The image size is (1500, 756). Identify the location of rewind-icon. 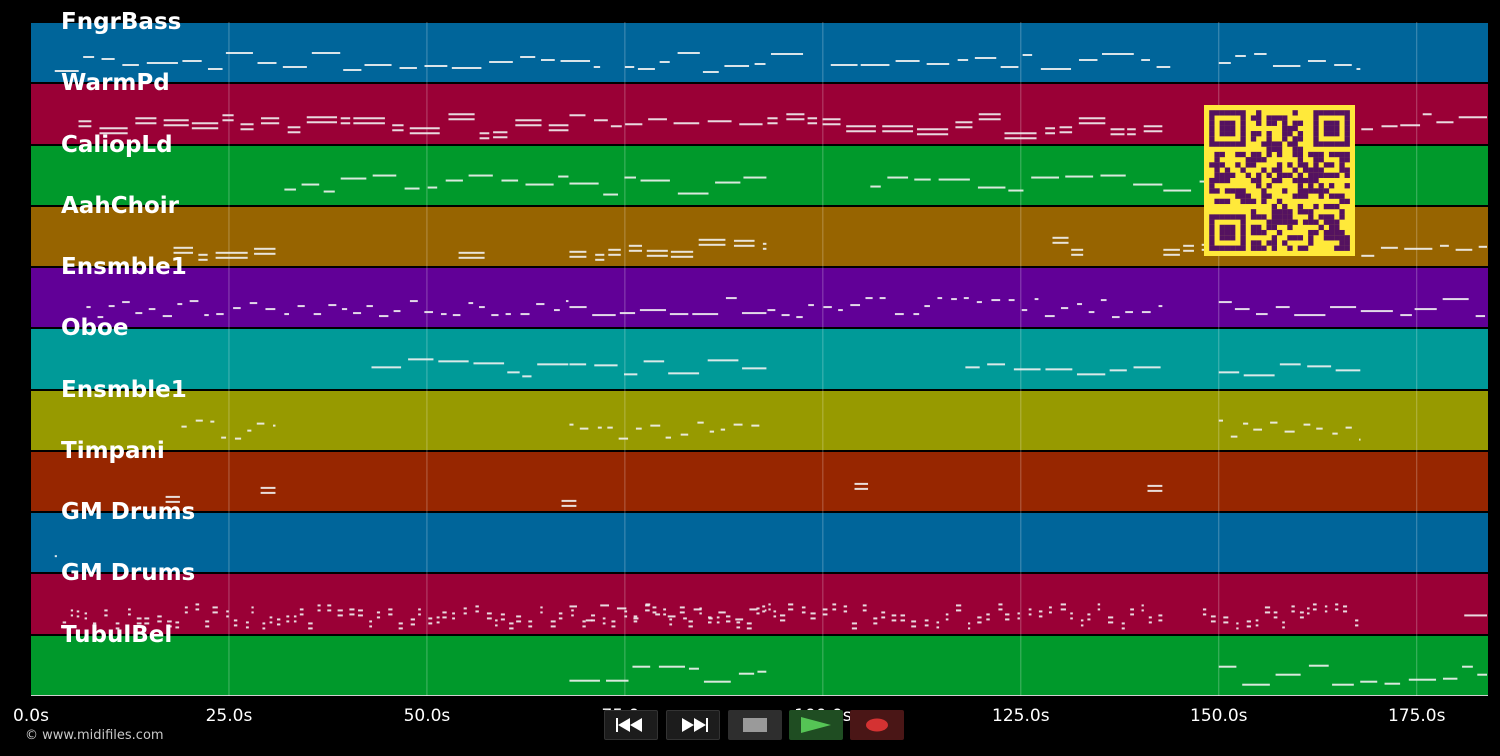
(629, 725).